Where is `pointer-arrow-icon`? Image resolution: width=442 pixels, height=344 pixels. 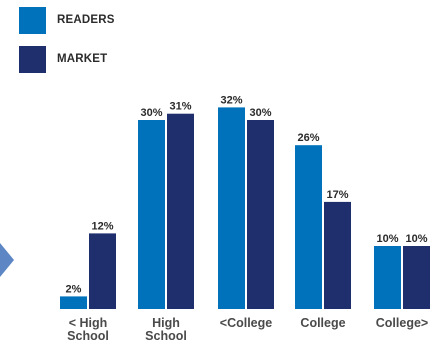 pointer-arrow-icon is located at coordinates (7, 260).